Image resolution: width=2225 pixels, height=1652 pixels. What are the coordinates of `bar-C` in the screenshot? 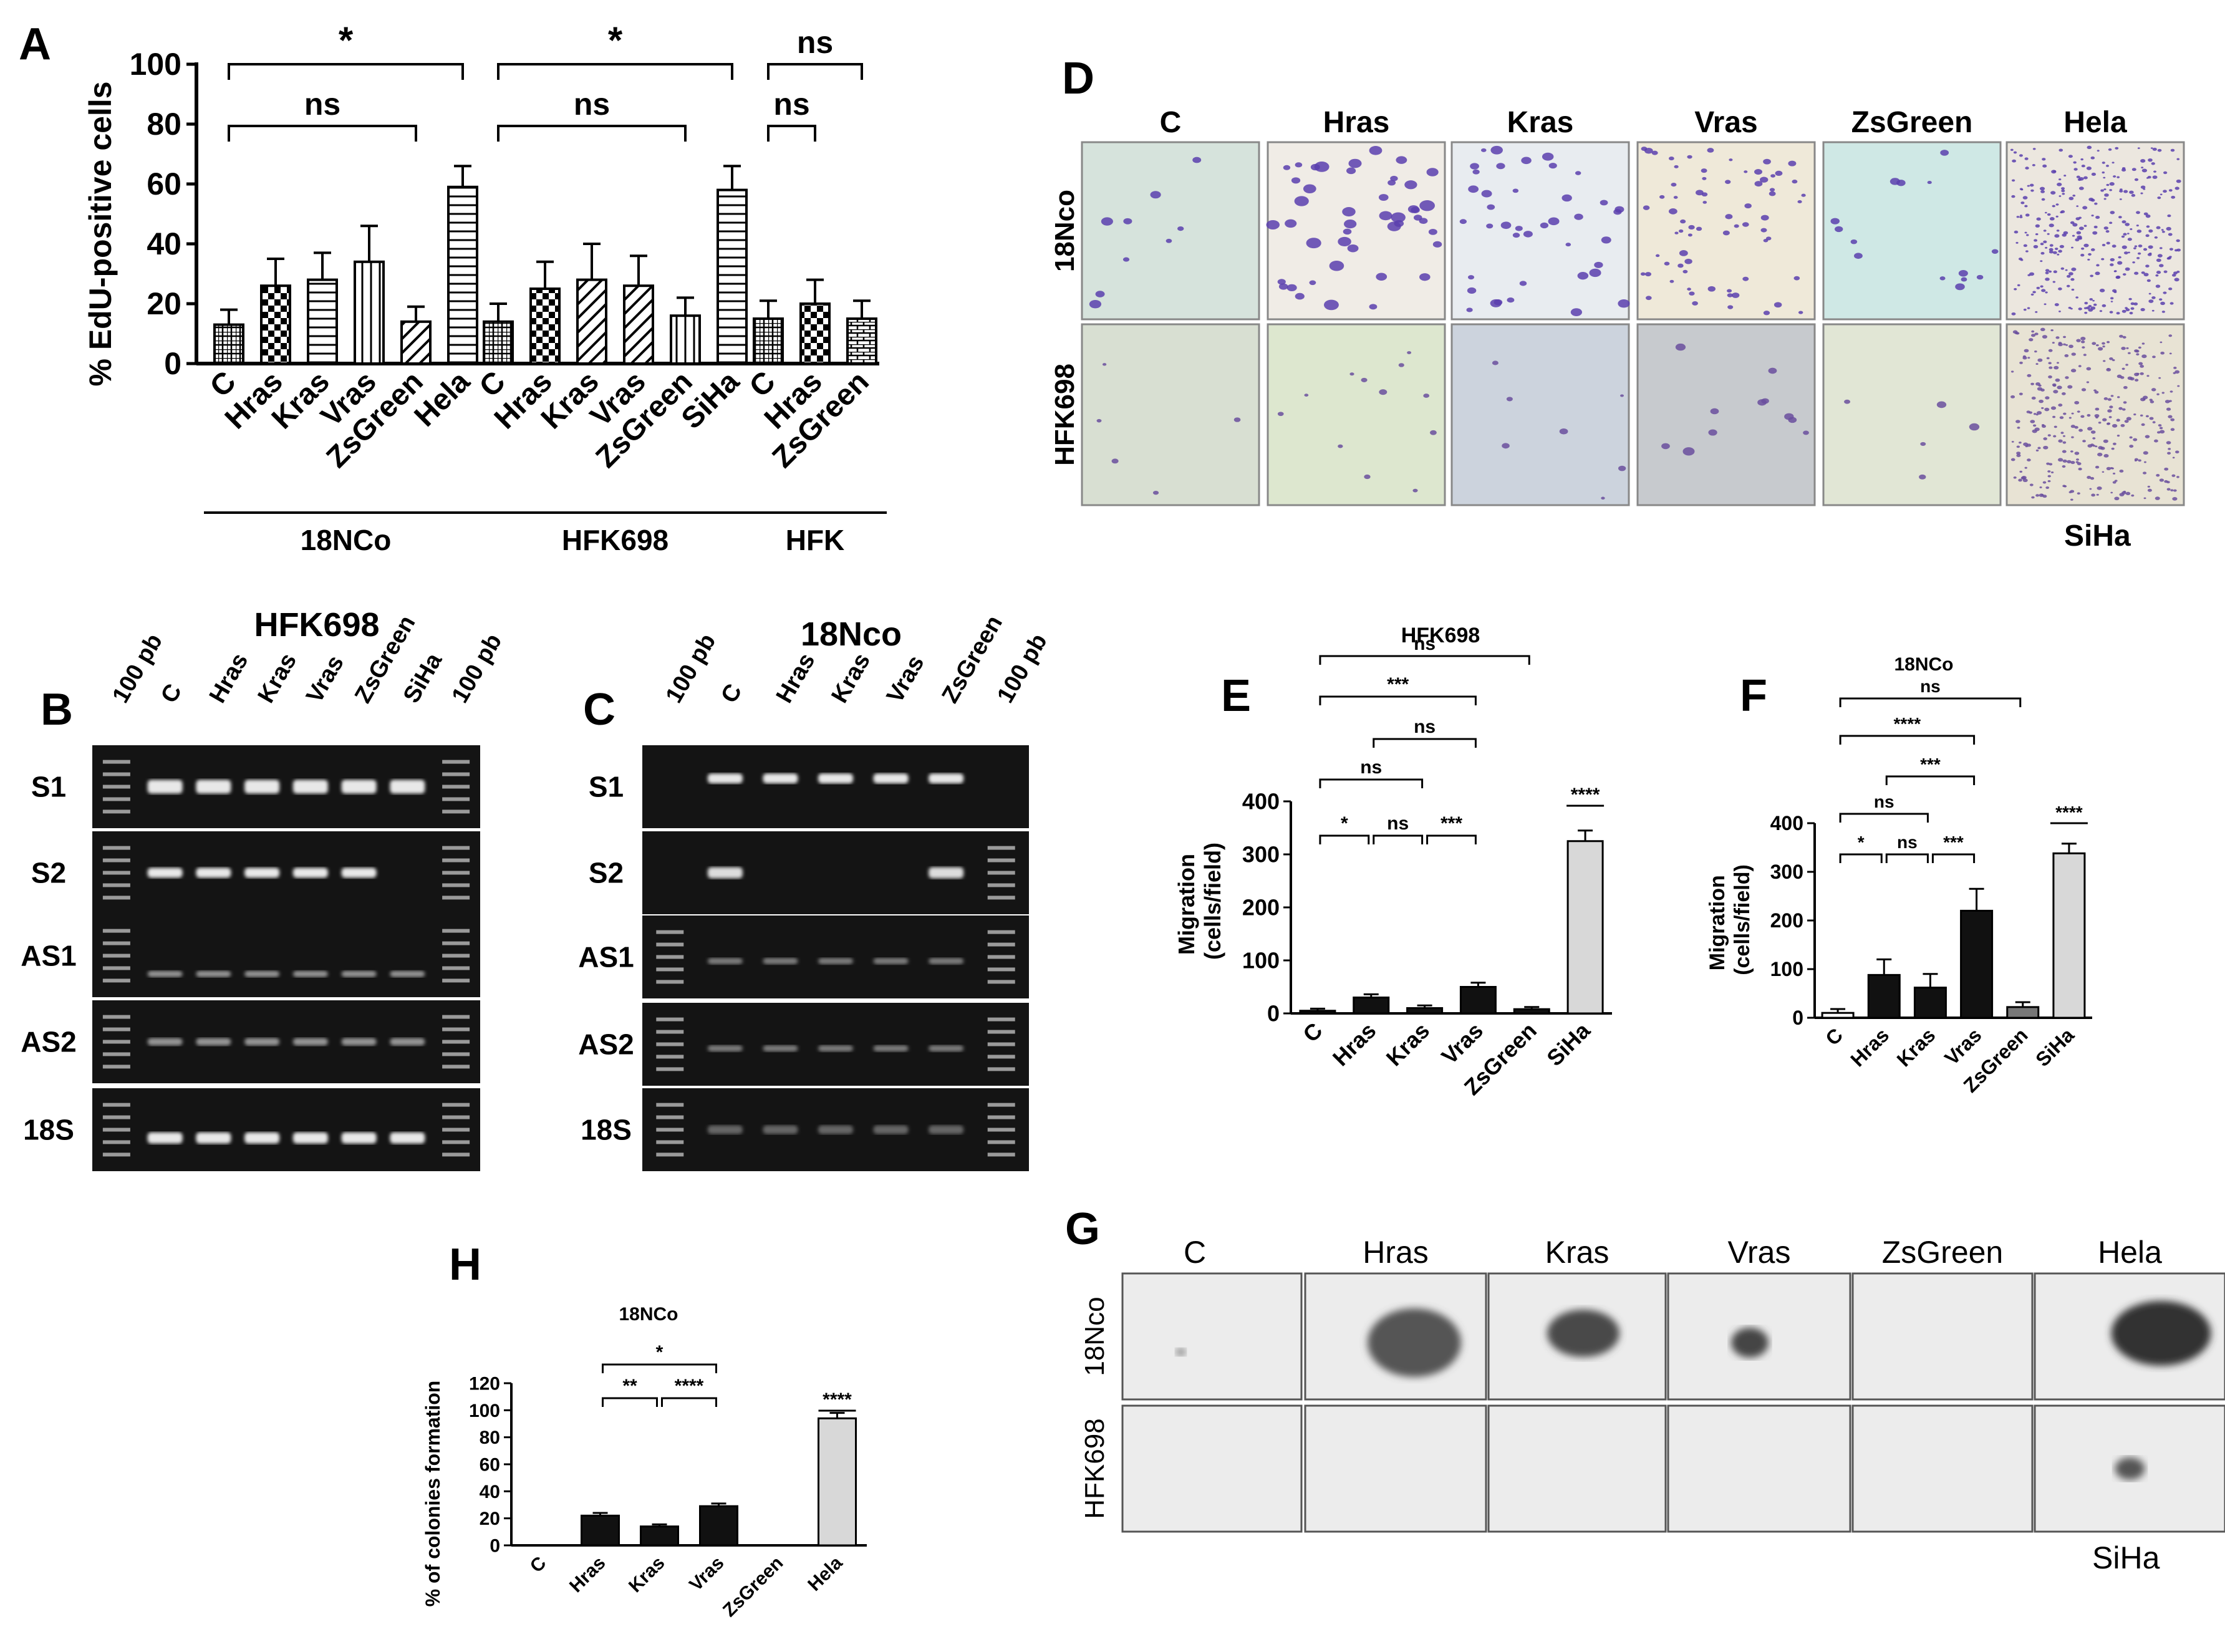 It's located at (1838, 1015).